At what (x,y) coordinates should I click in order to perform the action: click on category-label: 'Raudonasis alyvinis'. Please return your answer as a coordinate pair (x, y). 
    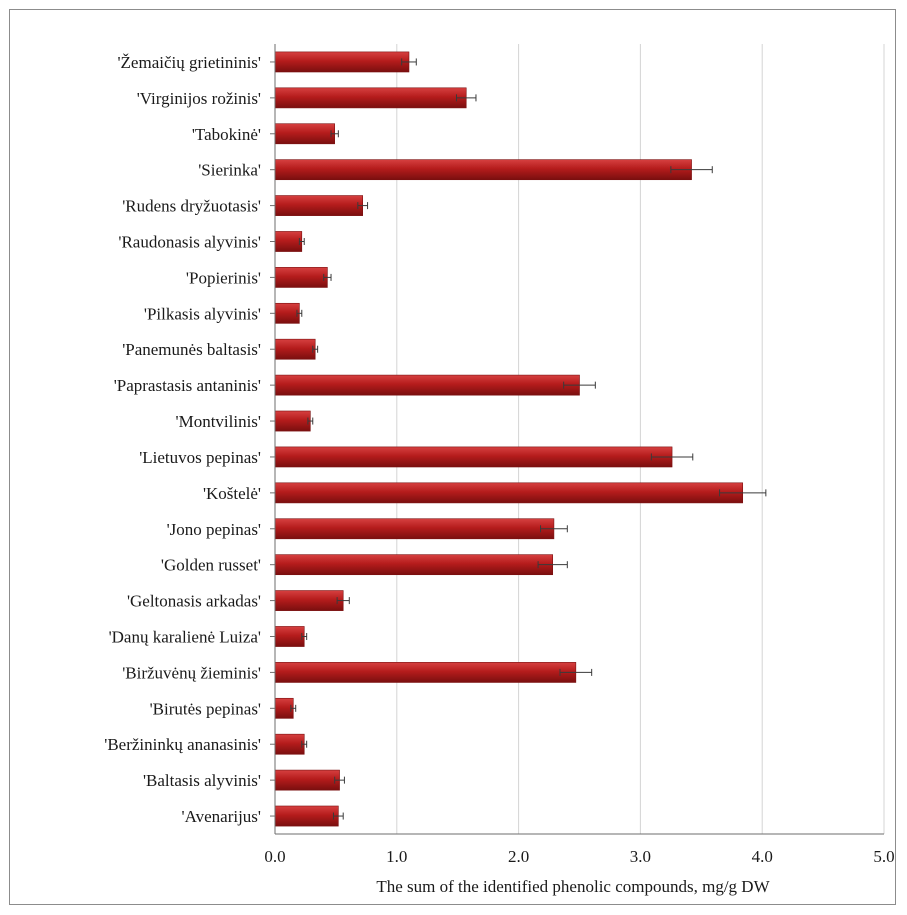
    Looking at the image, I should click on (189, 242).